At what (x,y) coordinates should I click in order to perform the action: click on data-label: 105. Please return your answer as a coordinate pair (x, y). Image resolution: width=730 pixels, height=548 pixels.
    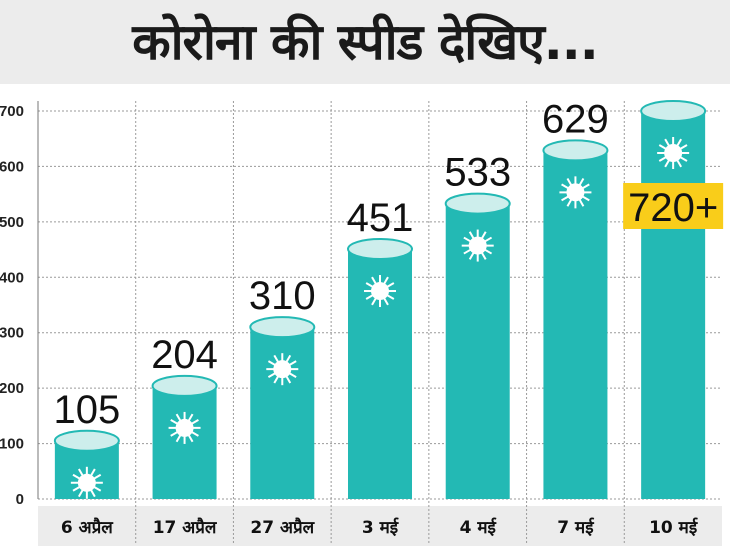
    Looking at the image, I should click on (86, 410).